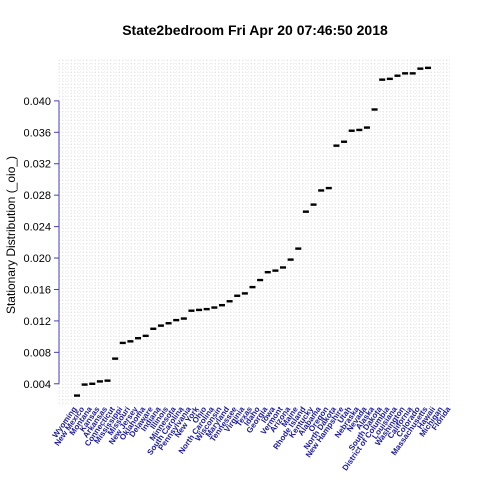 This screenshot has height=480, width=480. Describe the element at coordinates (37, 290) in the screenshot. I see `y-tick-label: 0.016` at that location.